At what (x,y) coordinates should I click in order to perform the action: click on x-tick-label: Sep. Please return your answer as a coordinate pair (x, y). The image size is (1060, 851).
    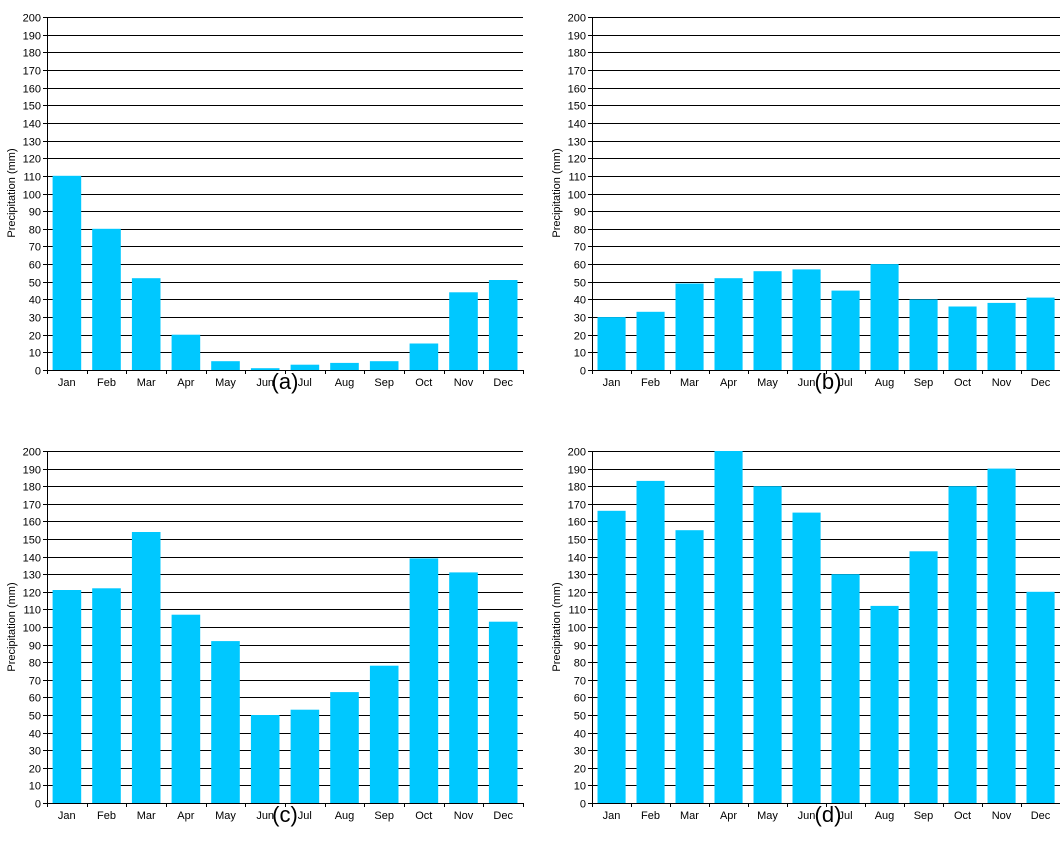
    Looking at the image, I should click on (384, 383).